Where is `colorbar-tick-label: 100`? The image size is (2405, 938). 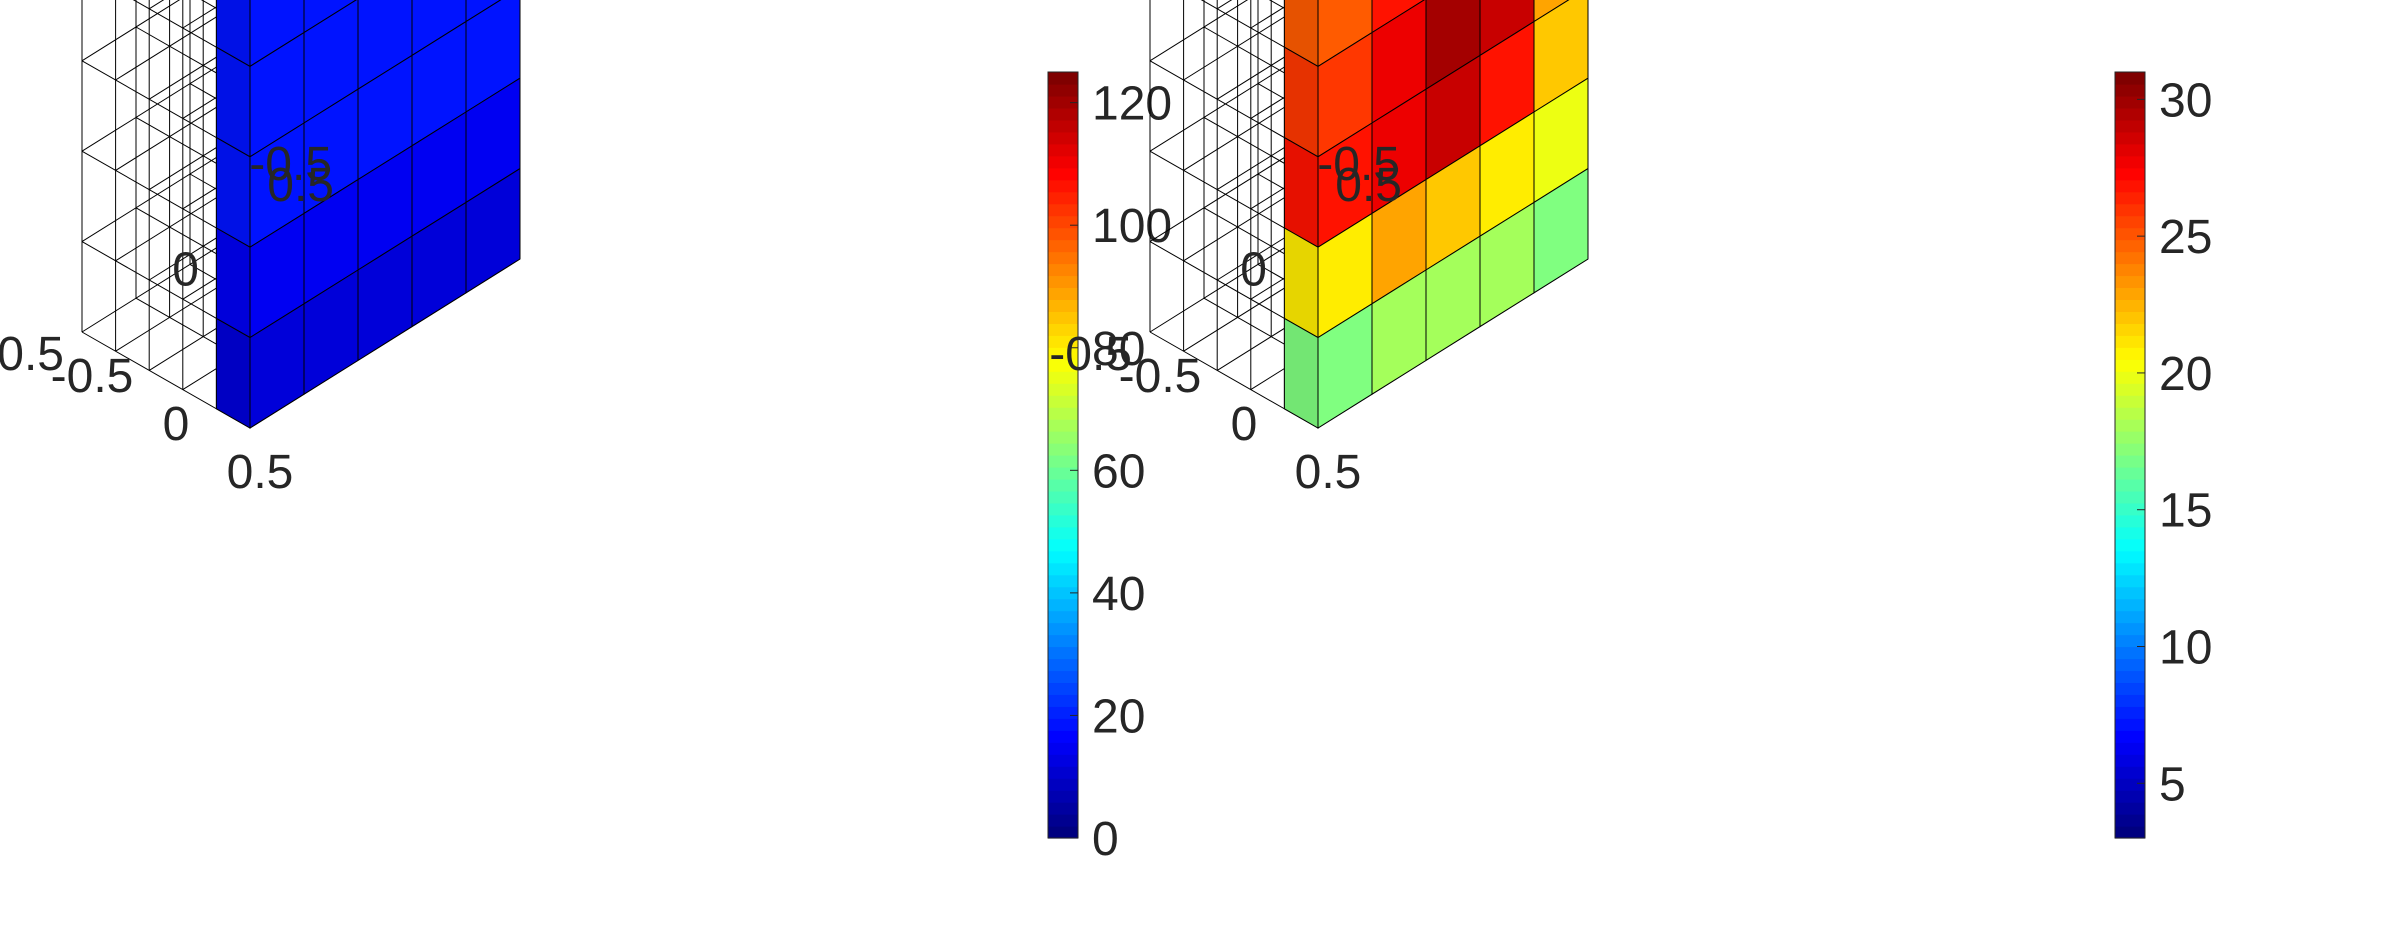
colorbar-tick-label: 100 is located at coordinates (1132, 226).